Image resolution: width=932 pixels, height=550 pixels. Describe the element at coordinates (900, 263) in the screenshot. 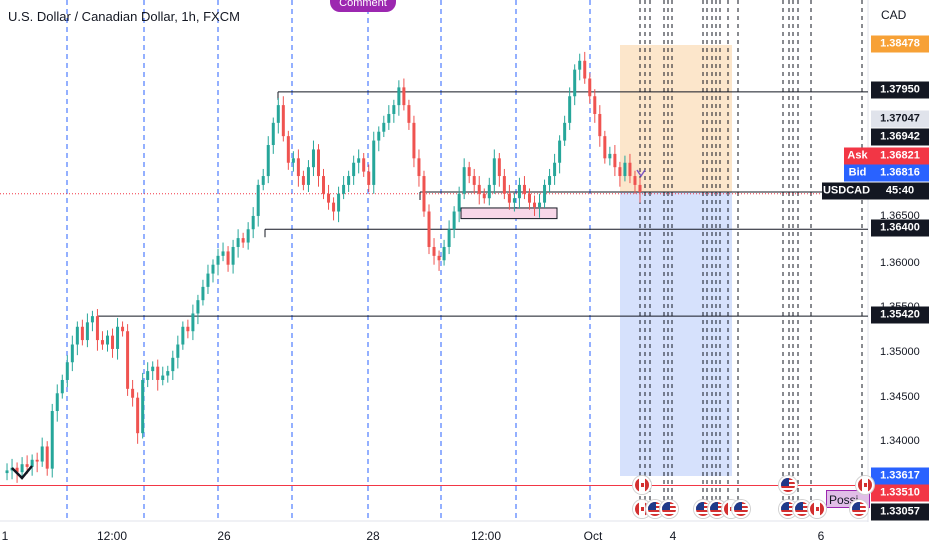

I see `price-tick: 1.36000` at that location.